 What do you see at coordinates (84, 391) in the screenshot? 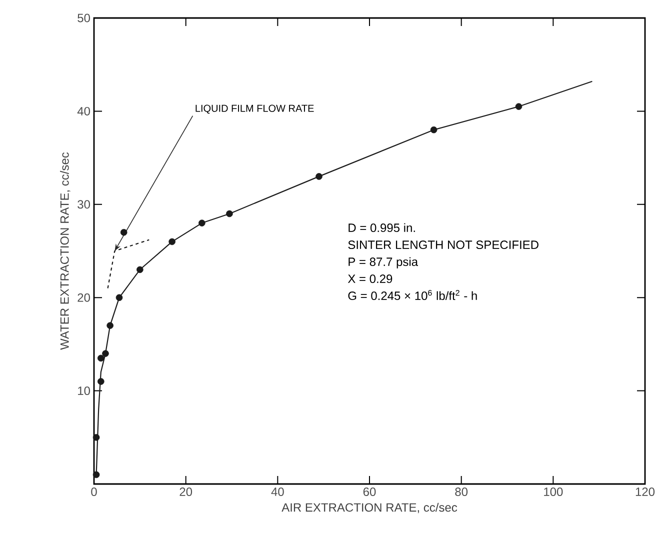
I see `y-tick-label: 10` at bounding box center [84, 391].